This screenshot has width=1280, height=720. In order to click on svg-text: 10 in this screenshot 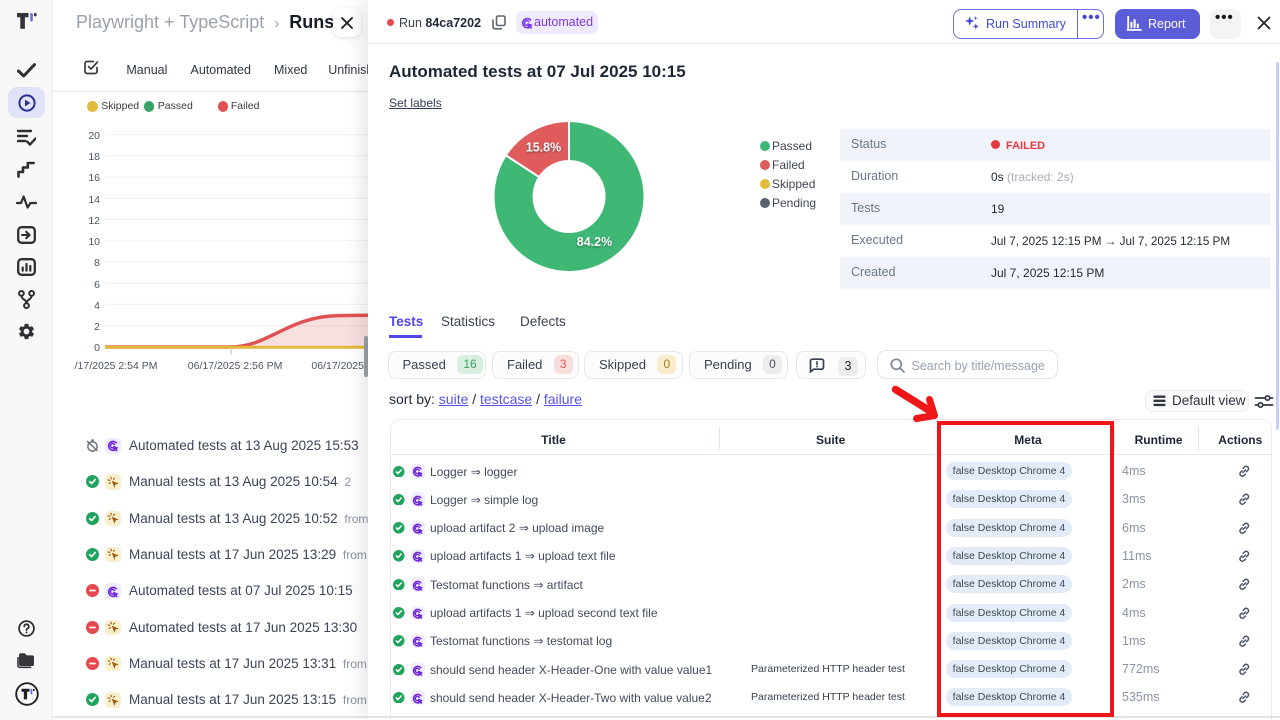, I will do `click(94, 242)`.